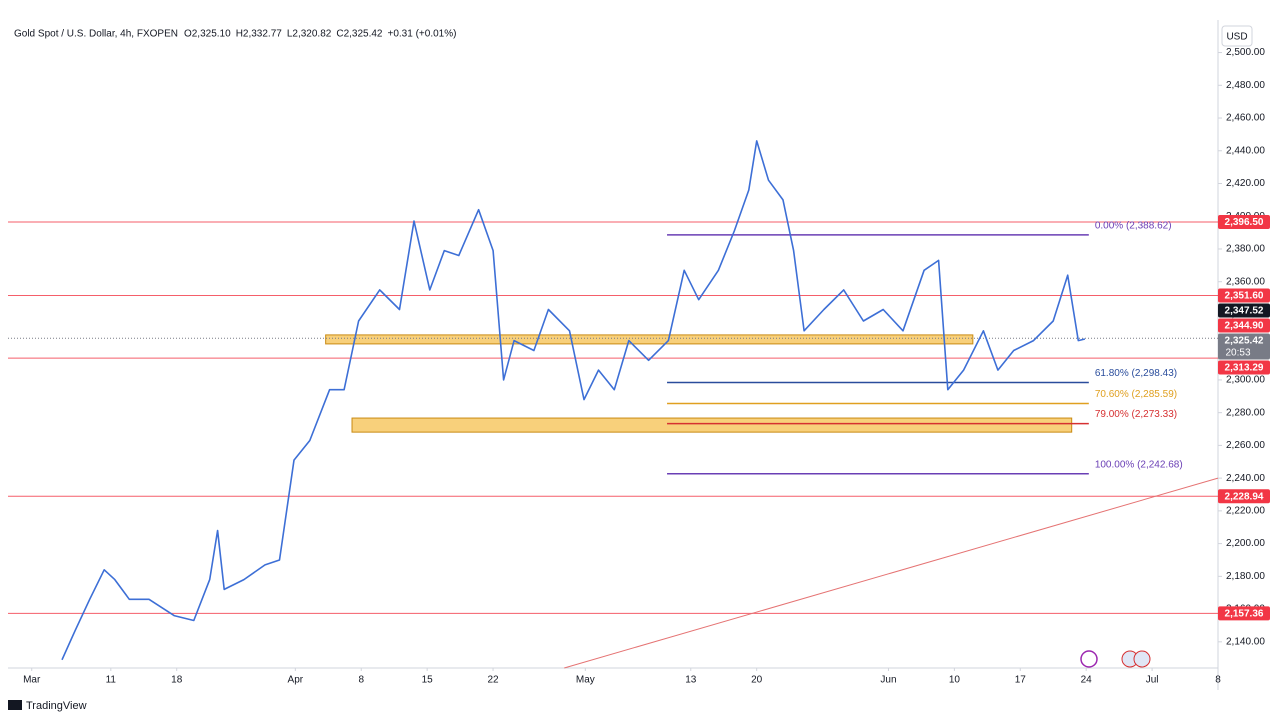  Describe the element at coordinates (1245, 380) in the screenshot. I see `y-tick-label: 2,300.00` at that location.